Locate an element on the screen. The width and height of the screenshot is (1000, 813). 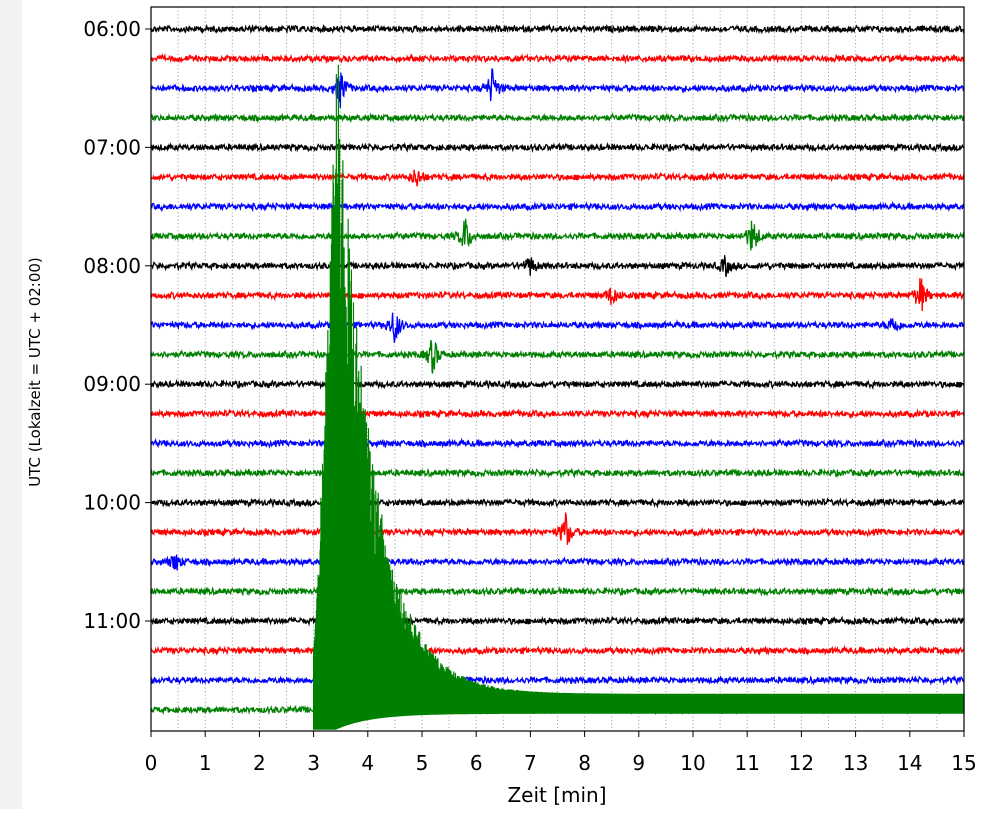
x-tick-label: 0 is located at coordinates (151, 763).